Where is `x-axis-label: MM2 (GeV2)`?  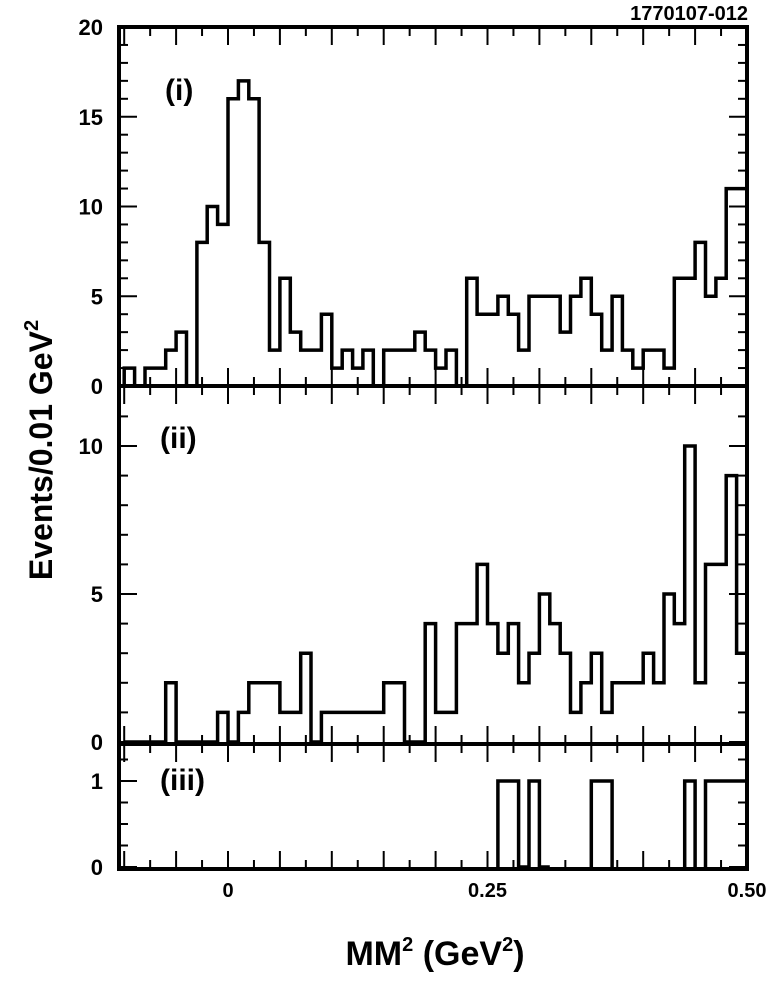 x-axis-label: MM2 (GeV2) is located at coordinates (434, 953).